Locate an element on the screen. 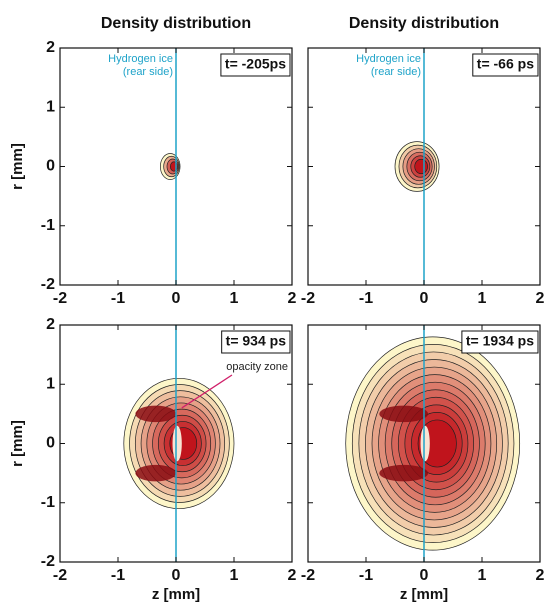  time-label: t= -66 ps is located at coordinates (505, 64).